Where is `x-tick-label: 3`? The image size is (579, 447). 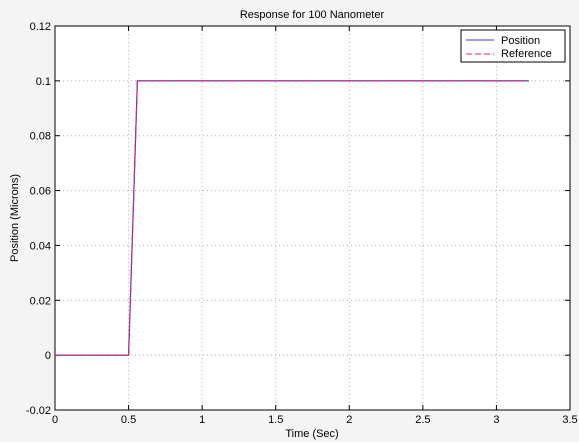
x-tick-label: 3 is located at coordinates (496, 420).